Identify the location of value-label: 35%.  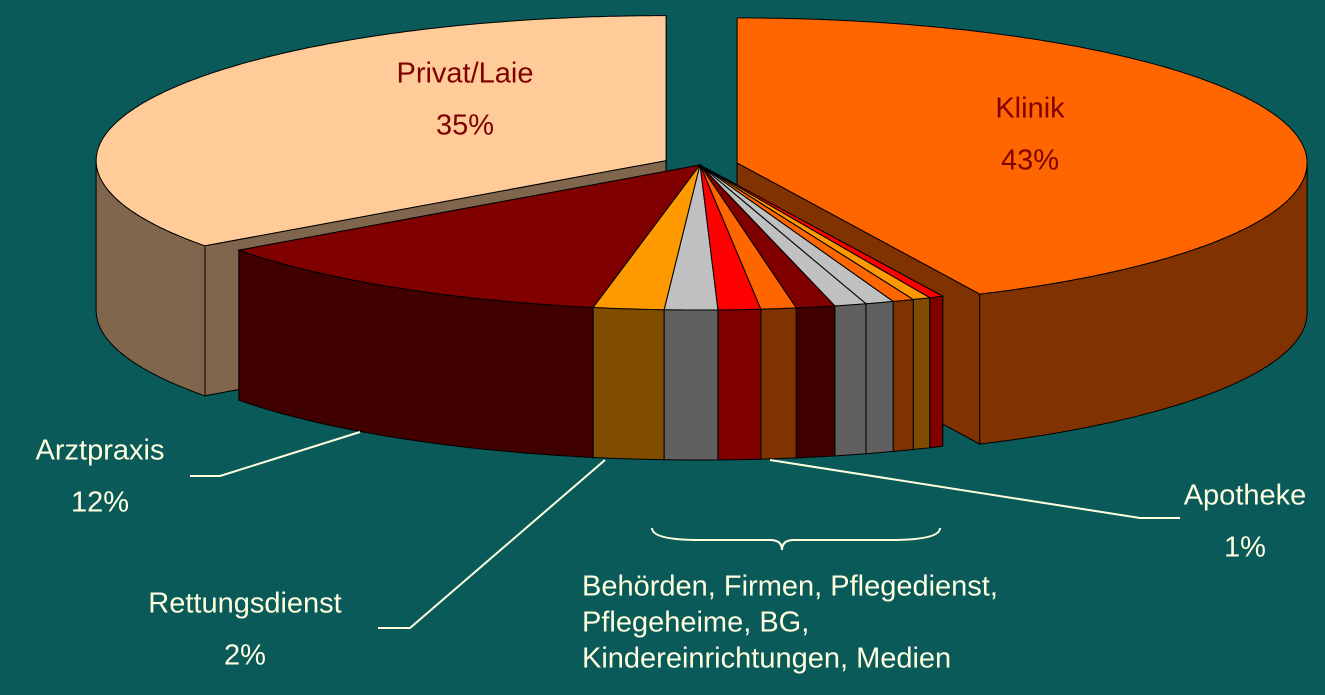
(465, 126).